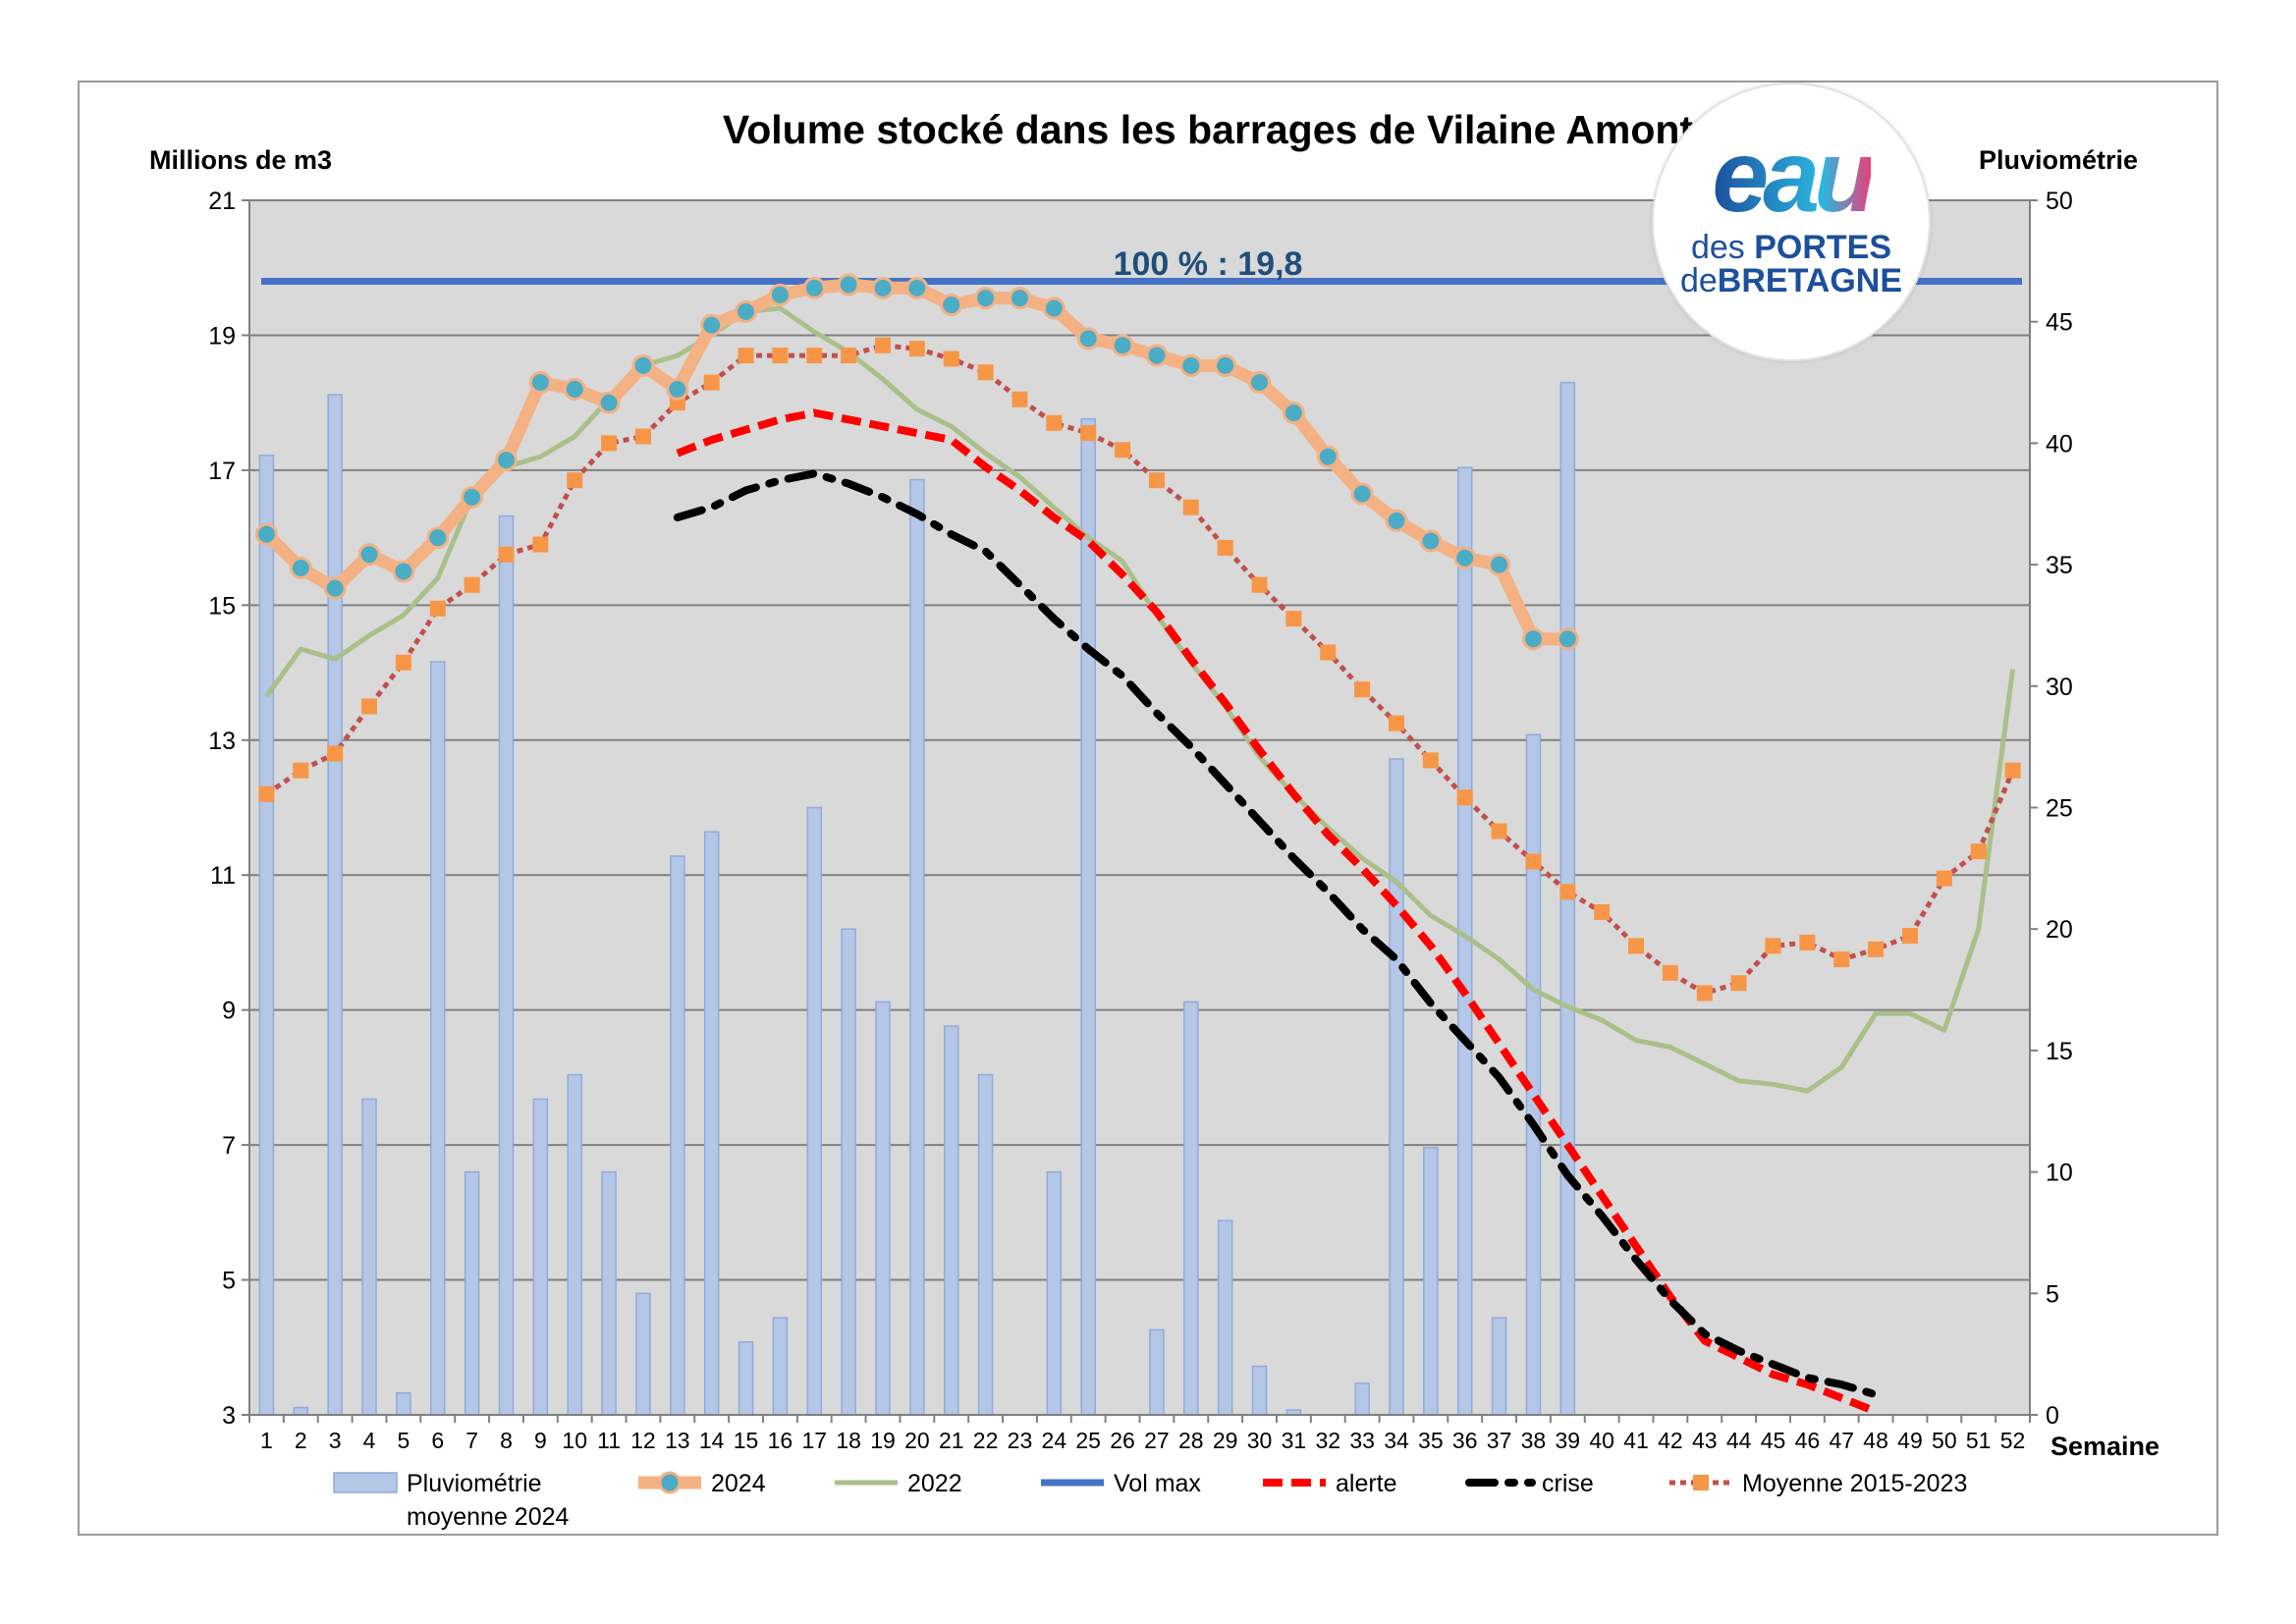 This screenshot has height=1624, width=2296. What do you see at coordinates (814, 1440) in the screenshot?
I see `x-tick-label: 17` at bounding box center [814, 1440].